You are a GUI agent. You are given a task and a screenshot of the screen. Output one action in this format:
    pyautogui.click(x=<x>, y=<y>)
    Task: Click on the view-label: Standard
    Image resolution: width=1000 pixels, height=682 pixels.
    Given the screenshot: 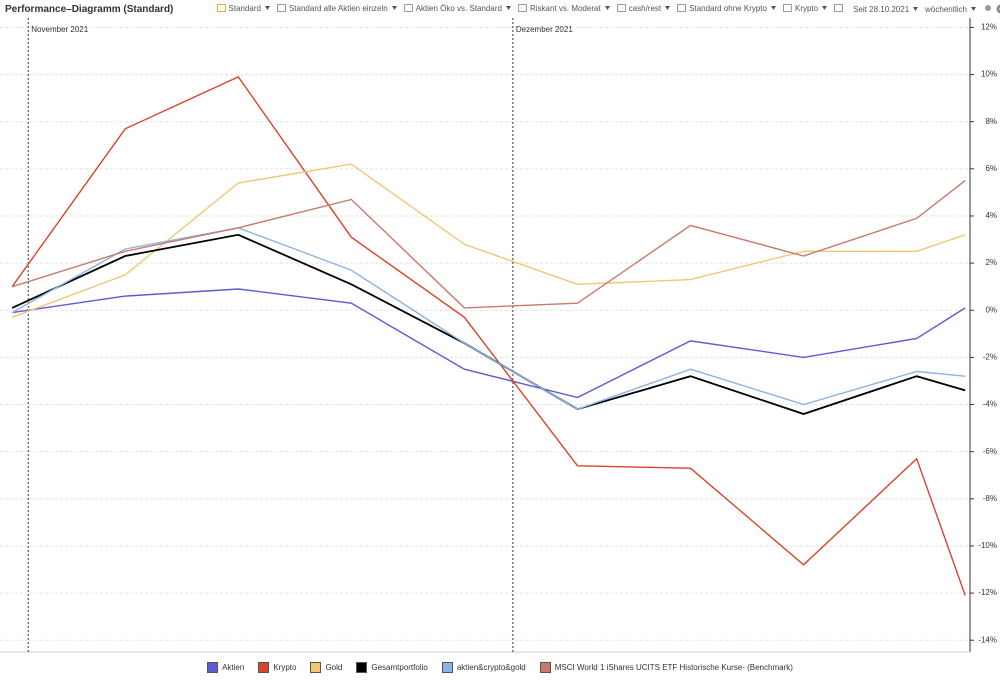 What is the action you would take?
    pyautogui.click(x=244, y=8)
    